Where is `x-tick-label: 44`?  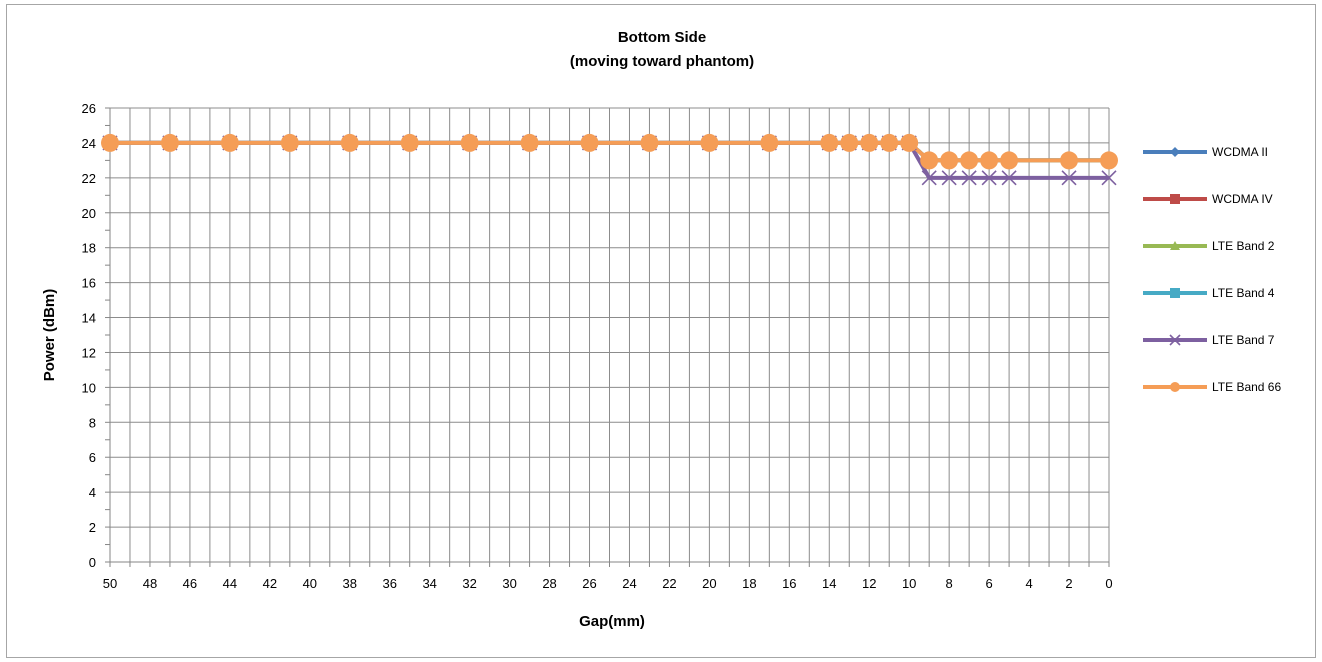 x-tick-label: 44 is located at coordinates (230, 583).